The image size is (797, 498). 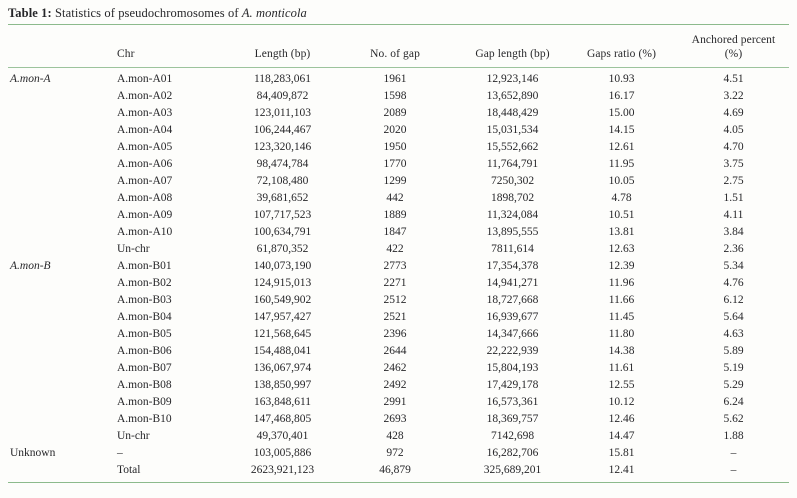 What do you see at coordinates (621, 54) in the screenshot?
I see `column-header: Gaps ratio (%)` at bounding box center [621, 54].